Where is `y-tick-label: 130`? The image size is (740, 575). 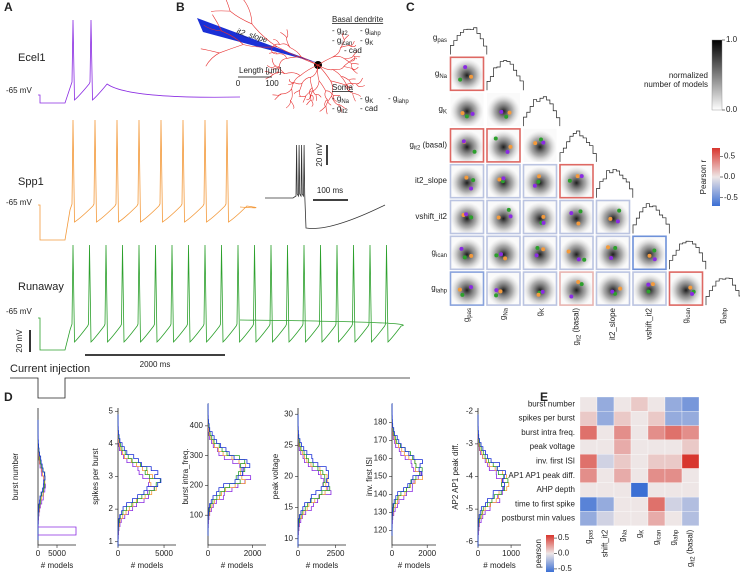
y-tick-label: 130 is located at coordinates (381, 512).